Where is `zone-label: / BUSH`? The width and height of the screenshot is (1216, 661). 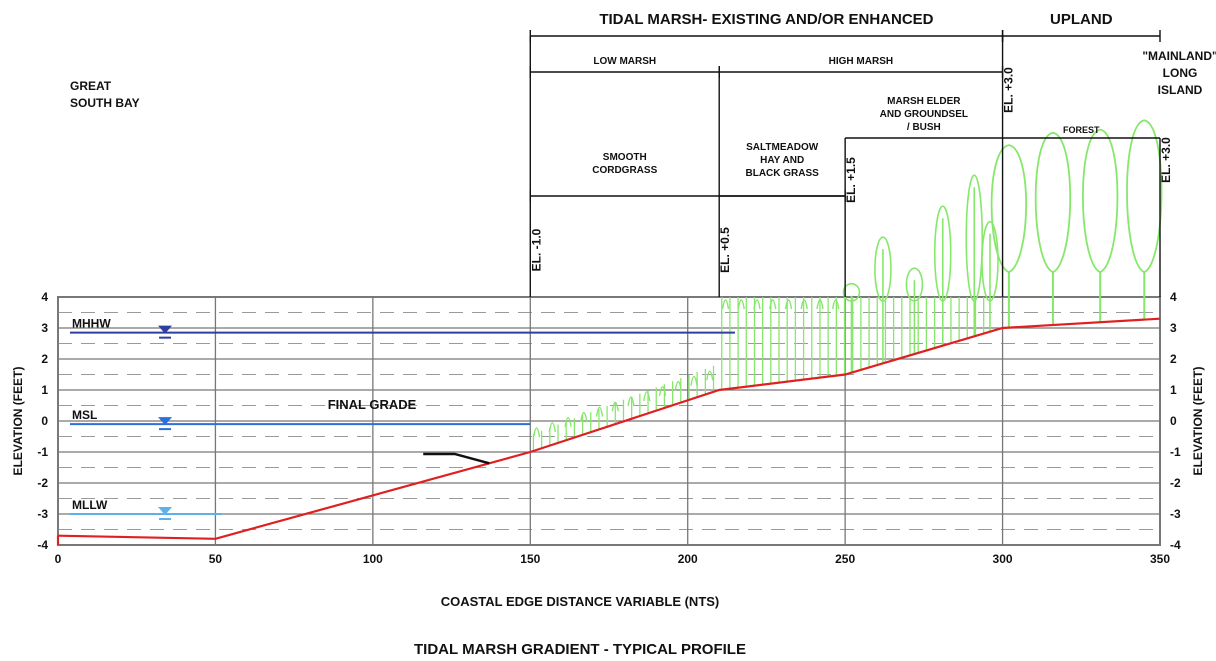
zone-label: / BUSH is located at coordinates (924, 127).